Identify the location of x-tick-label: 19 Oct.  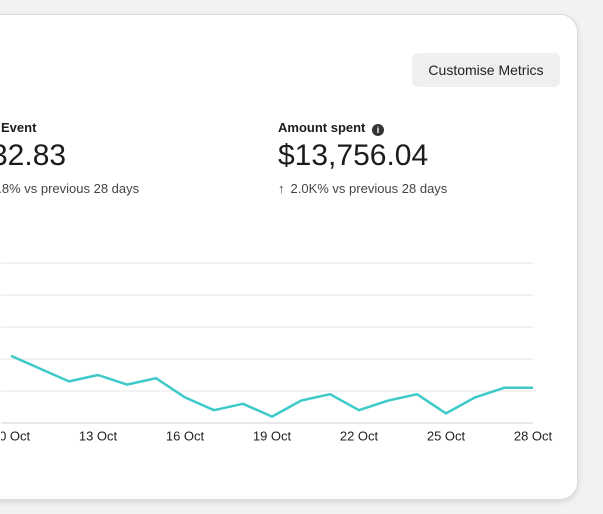
(272, 435).